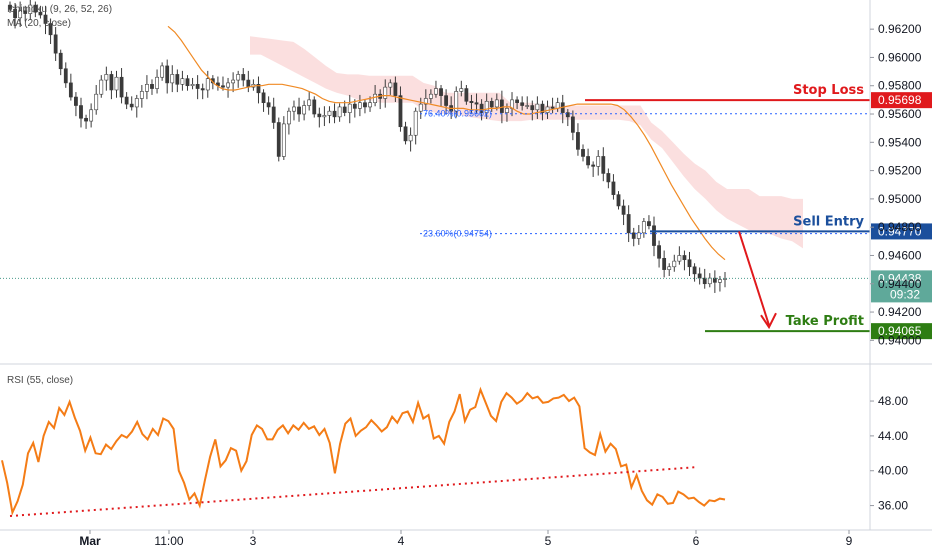 Image resolution: width=932 pixels, height=550 pixels. Describe the element at coordinates (900, 227) in the screenshot. I see `y-tick-label: 0.94800` at that location.